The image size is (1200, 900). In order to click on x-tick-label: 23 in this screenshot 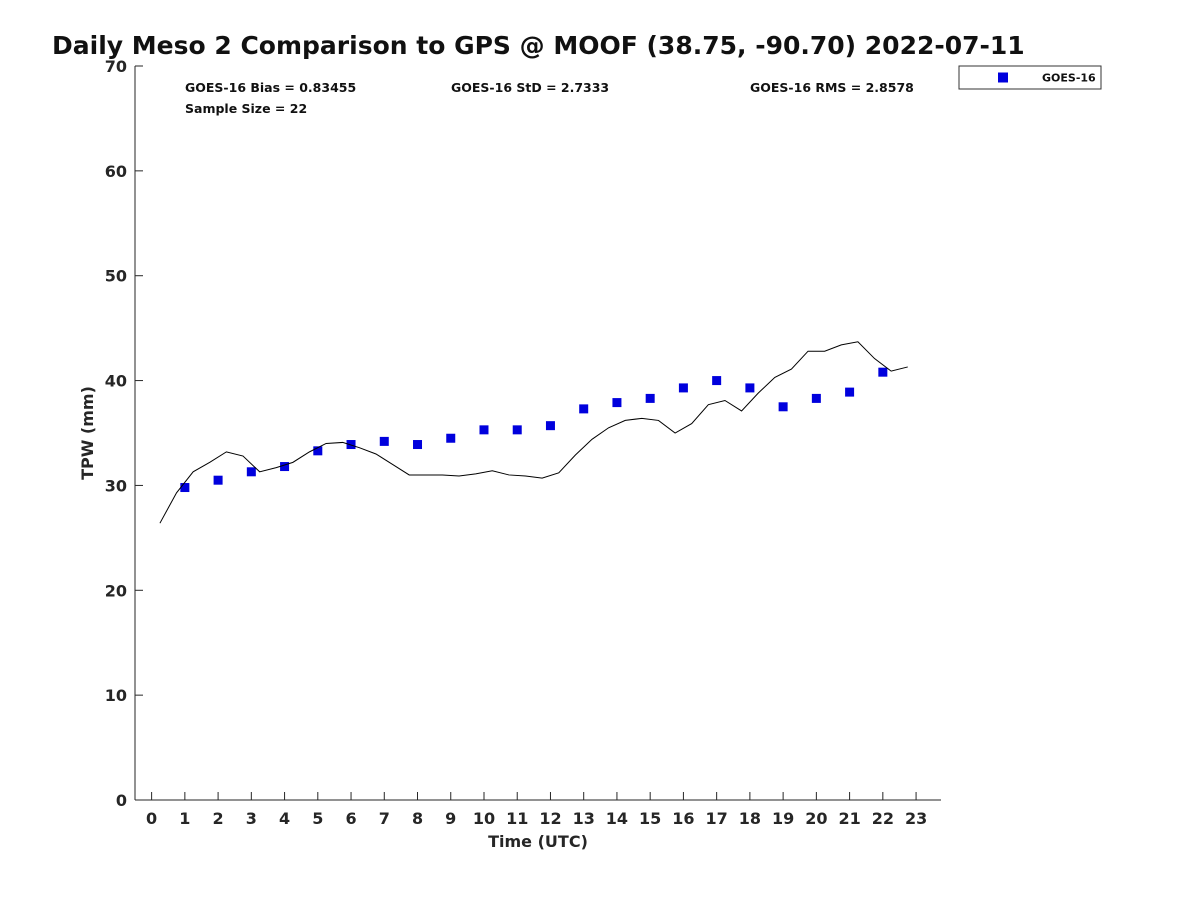, I will do `click(916, 818)`.